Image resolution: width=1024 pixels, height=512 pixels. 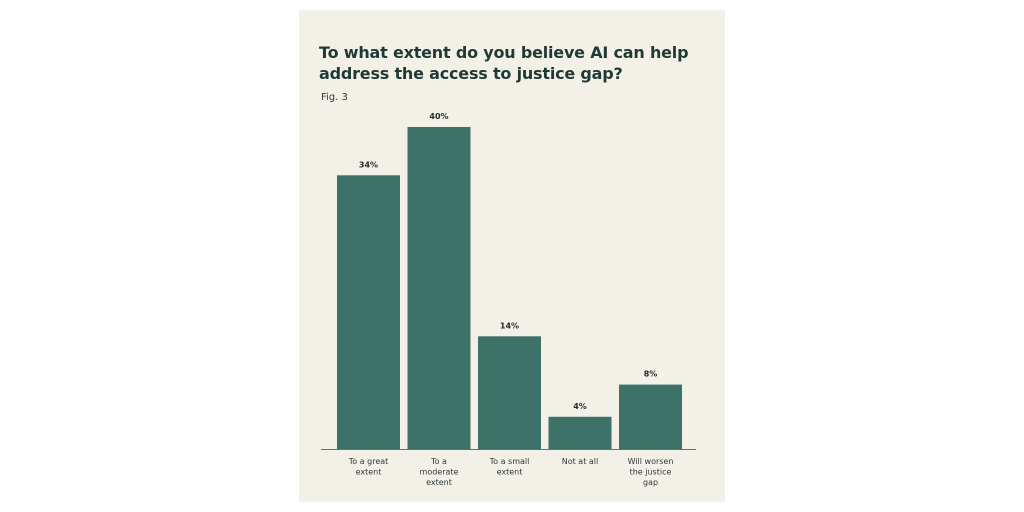 What do you see at coordinates (651, 472) in the screenshot?
I see `category-label-4-line-1: the justice` at bounding box center [651, 472].